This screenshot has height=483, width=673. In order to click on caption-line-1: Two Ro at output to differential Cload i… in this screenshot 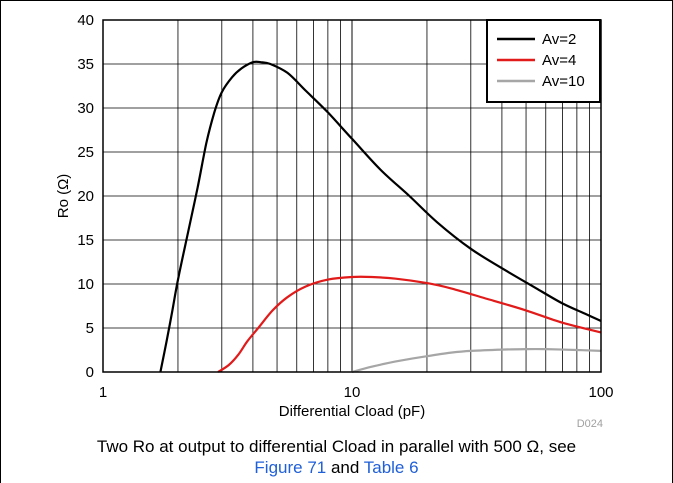, I will do `click(336, 446)`.